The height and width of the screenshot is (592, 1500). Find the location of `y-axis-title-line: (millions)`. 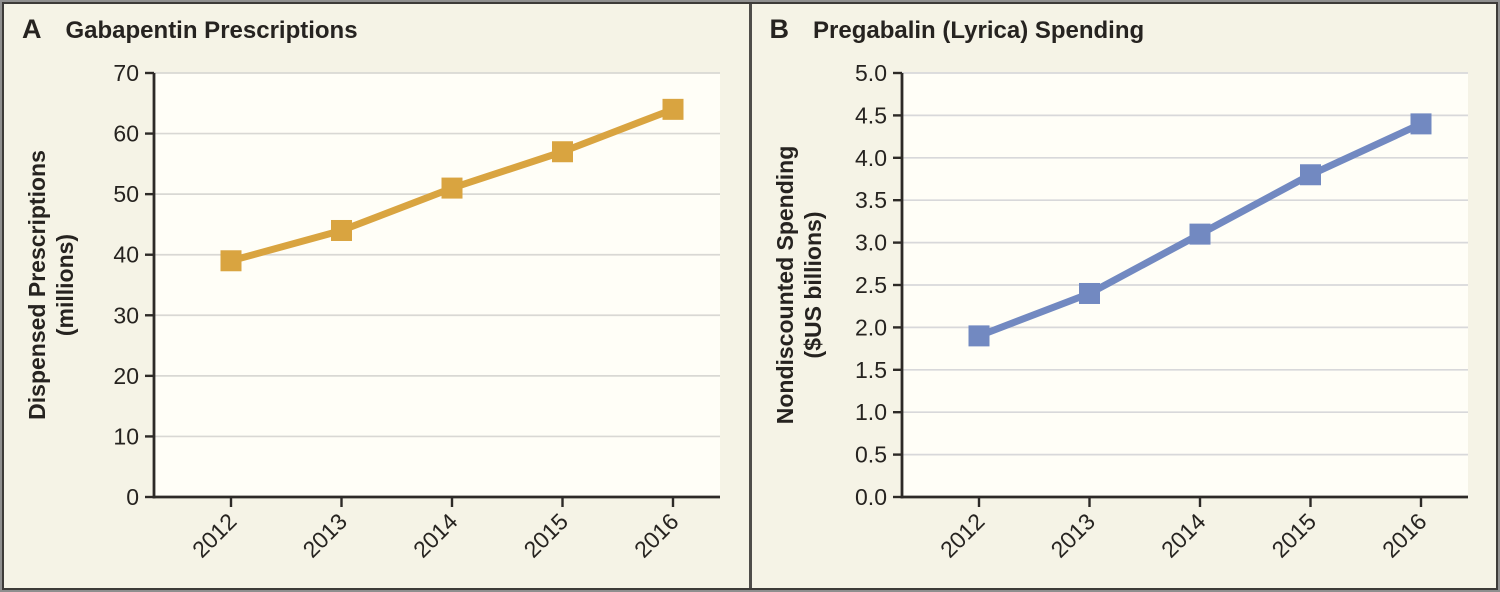

y-axis-title-line: (millions) is located at coordinates (65, 285).